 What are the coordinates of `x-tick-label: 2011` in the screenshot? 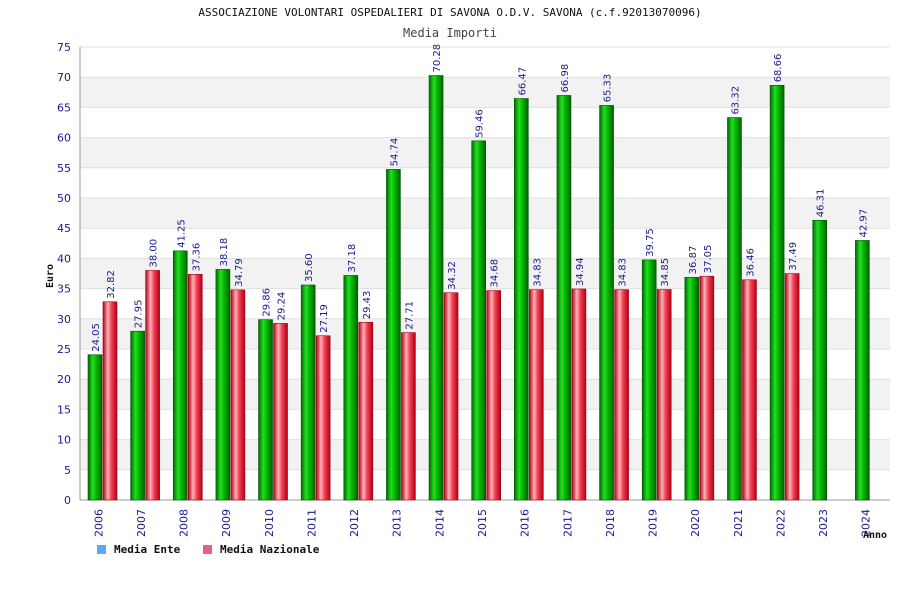 It's located at (311, 523).